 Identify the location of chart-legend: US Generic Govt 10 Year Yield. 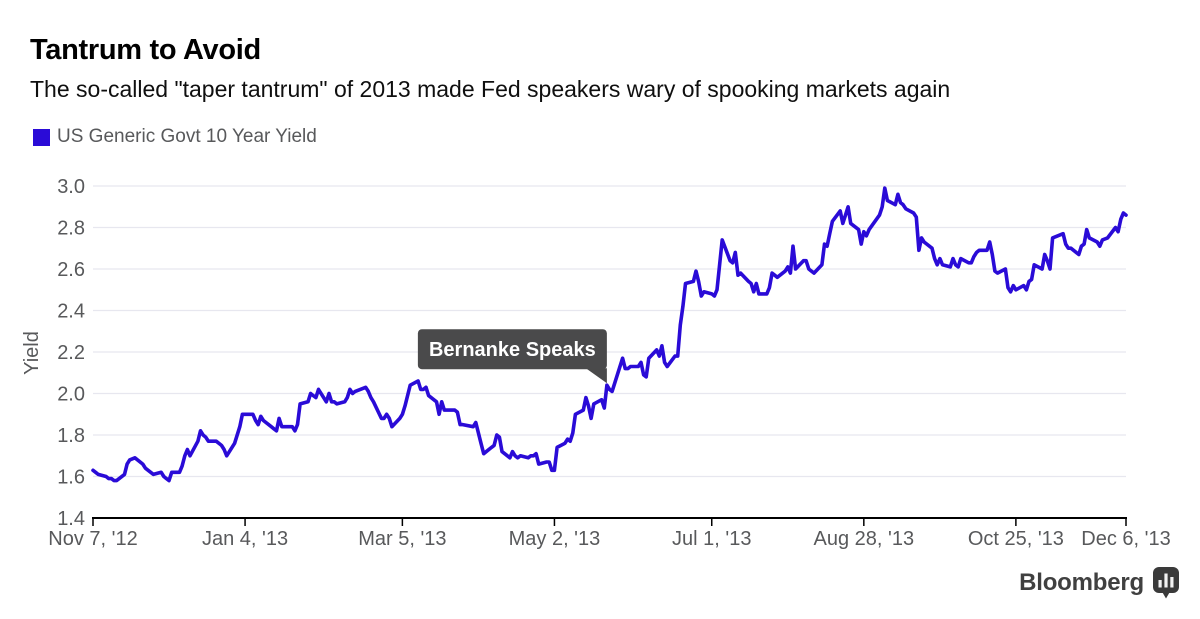
(175, 137).